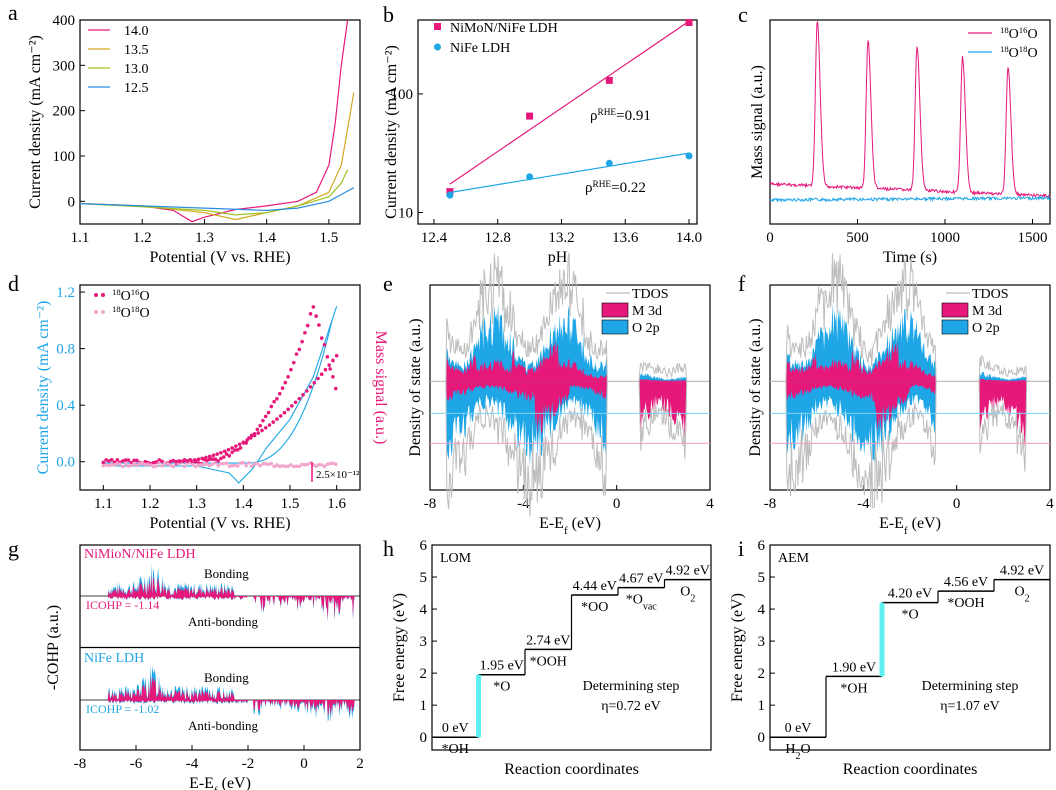  I want to click on label-part: *OO, so click(594, 607).